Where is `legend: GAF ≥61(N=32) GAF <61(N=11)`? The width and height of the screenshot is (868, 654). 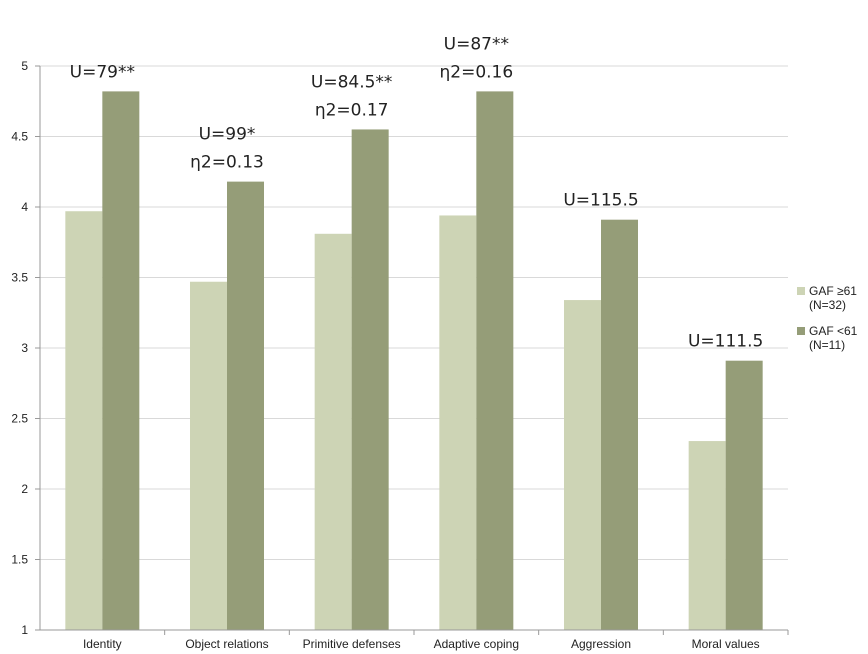 legend: GAF ≥61(N=32) GAF <61(N=11) is located at coordinates (827, 318).